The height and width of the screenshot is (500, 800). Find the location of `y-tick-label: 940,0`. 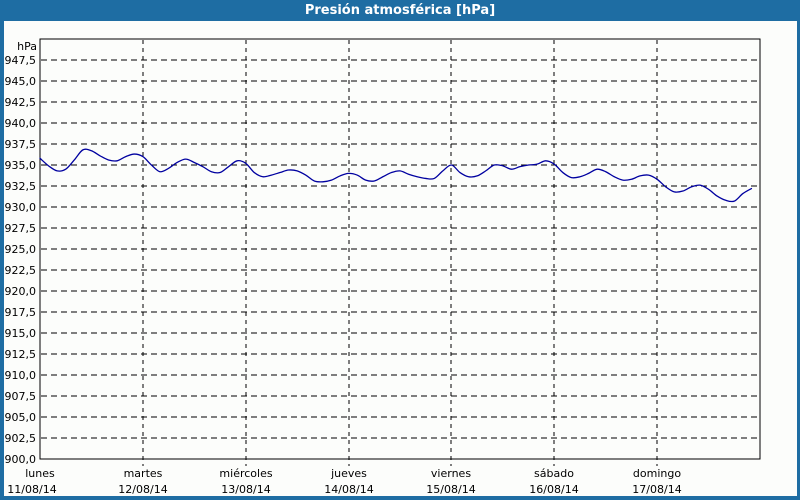

y-tick-label: 940,0 is located at coordinates (21, 123).